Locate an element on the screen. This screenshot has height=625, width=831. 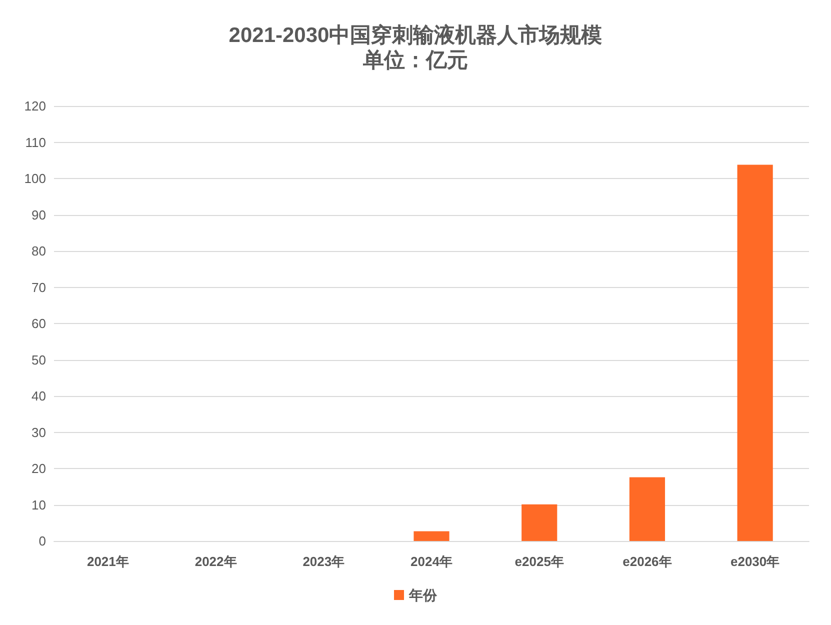
legend-label: 年份 is located at coordinates (423, 595).